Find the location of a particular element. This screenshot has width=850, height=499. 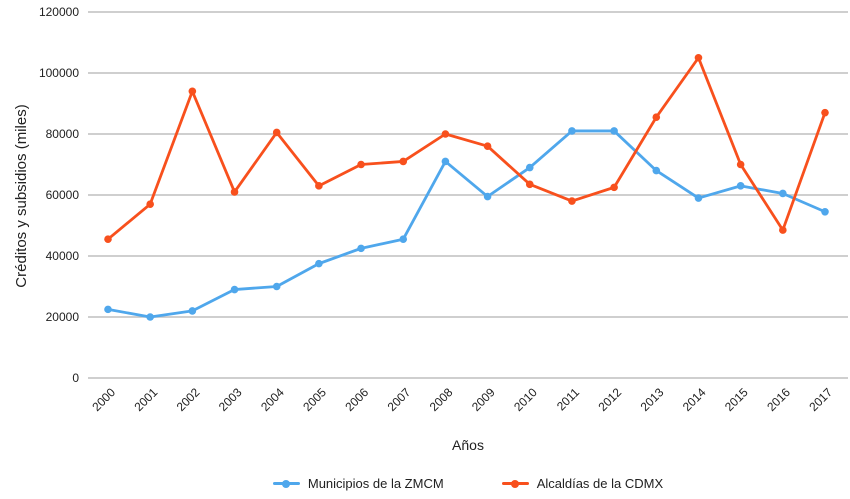

x-tick-label: 2006 is located at coordinates (356, 399).